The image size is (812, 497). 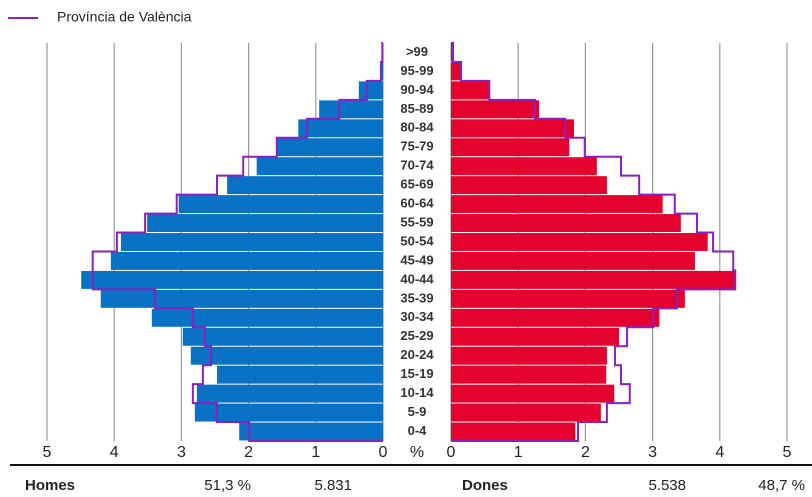 I want to click on footer-right-share: 48,7 %, so click(x=781, y=485).